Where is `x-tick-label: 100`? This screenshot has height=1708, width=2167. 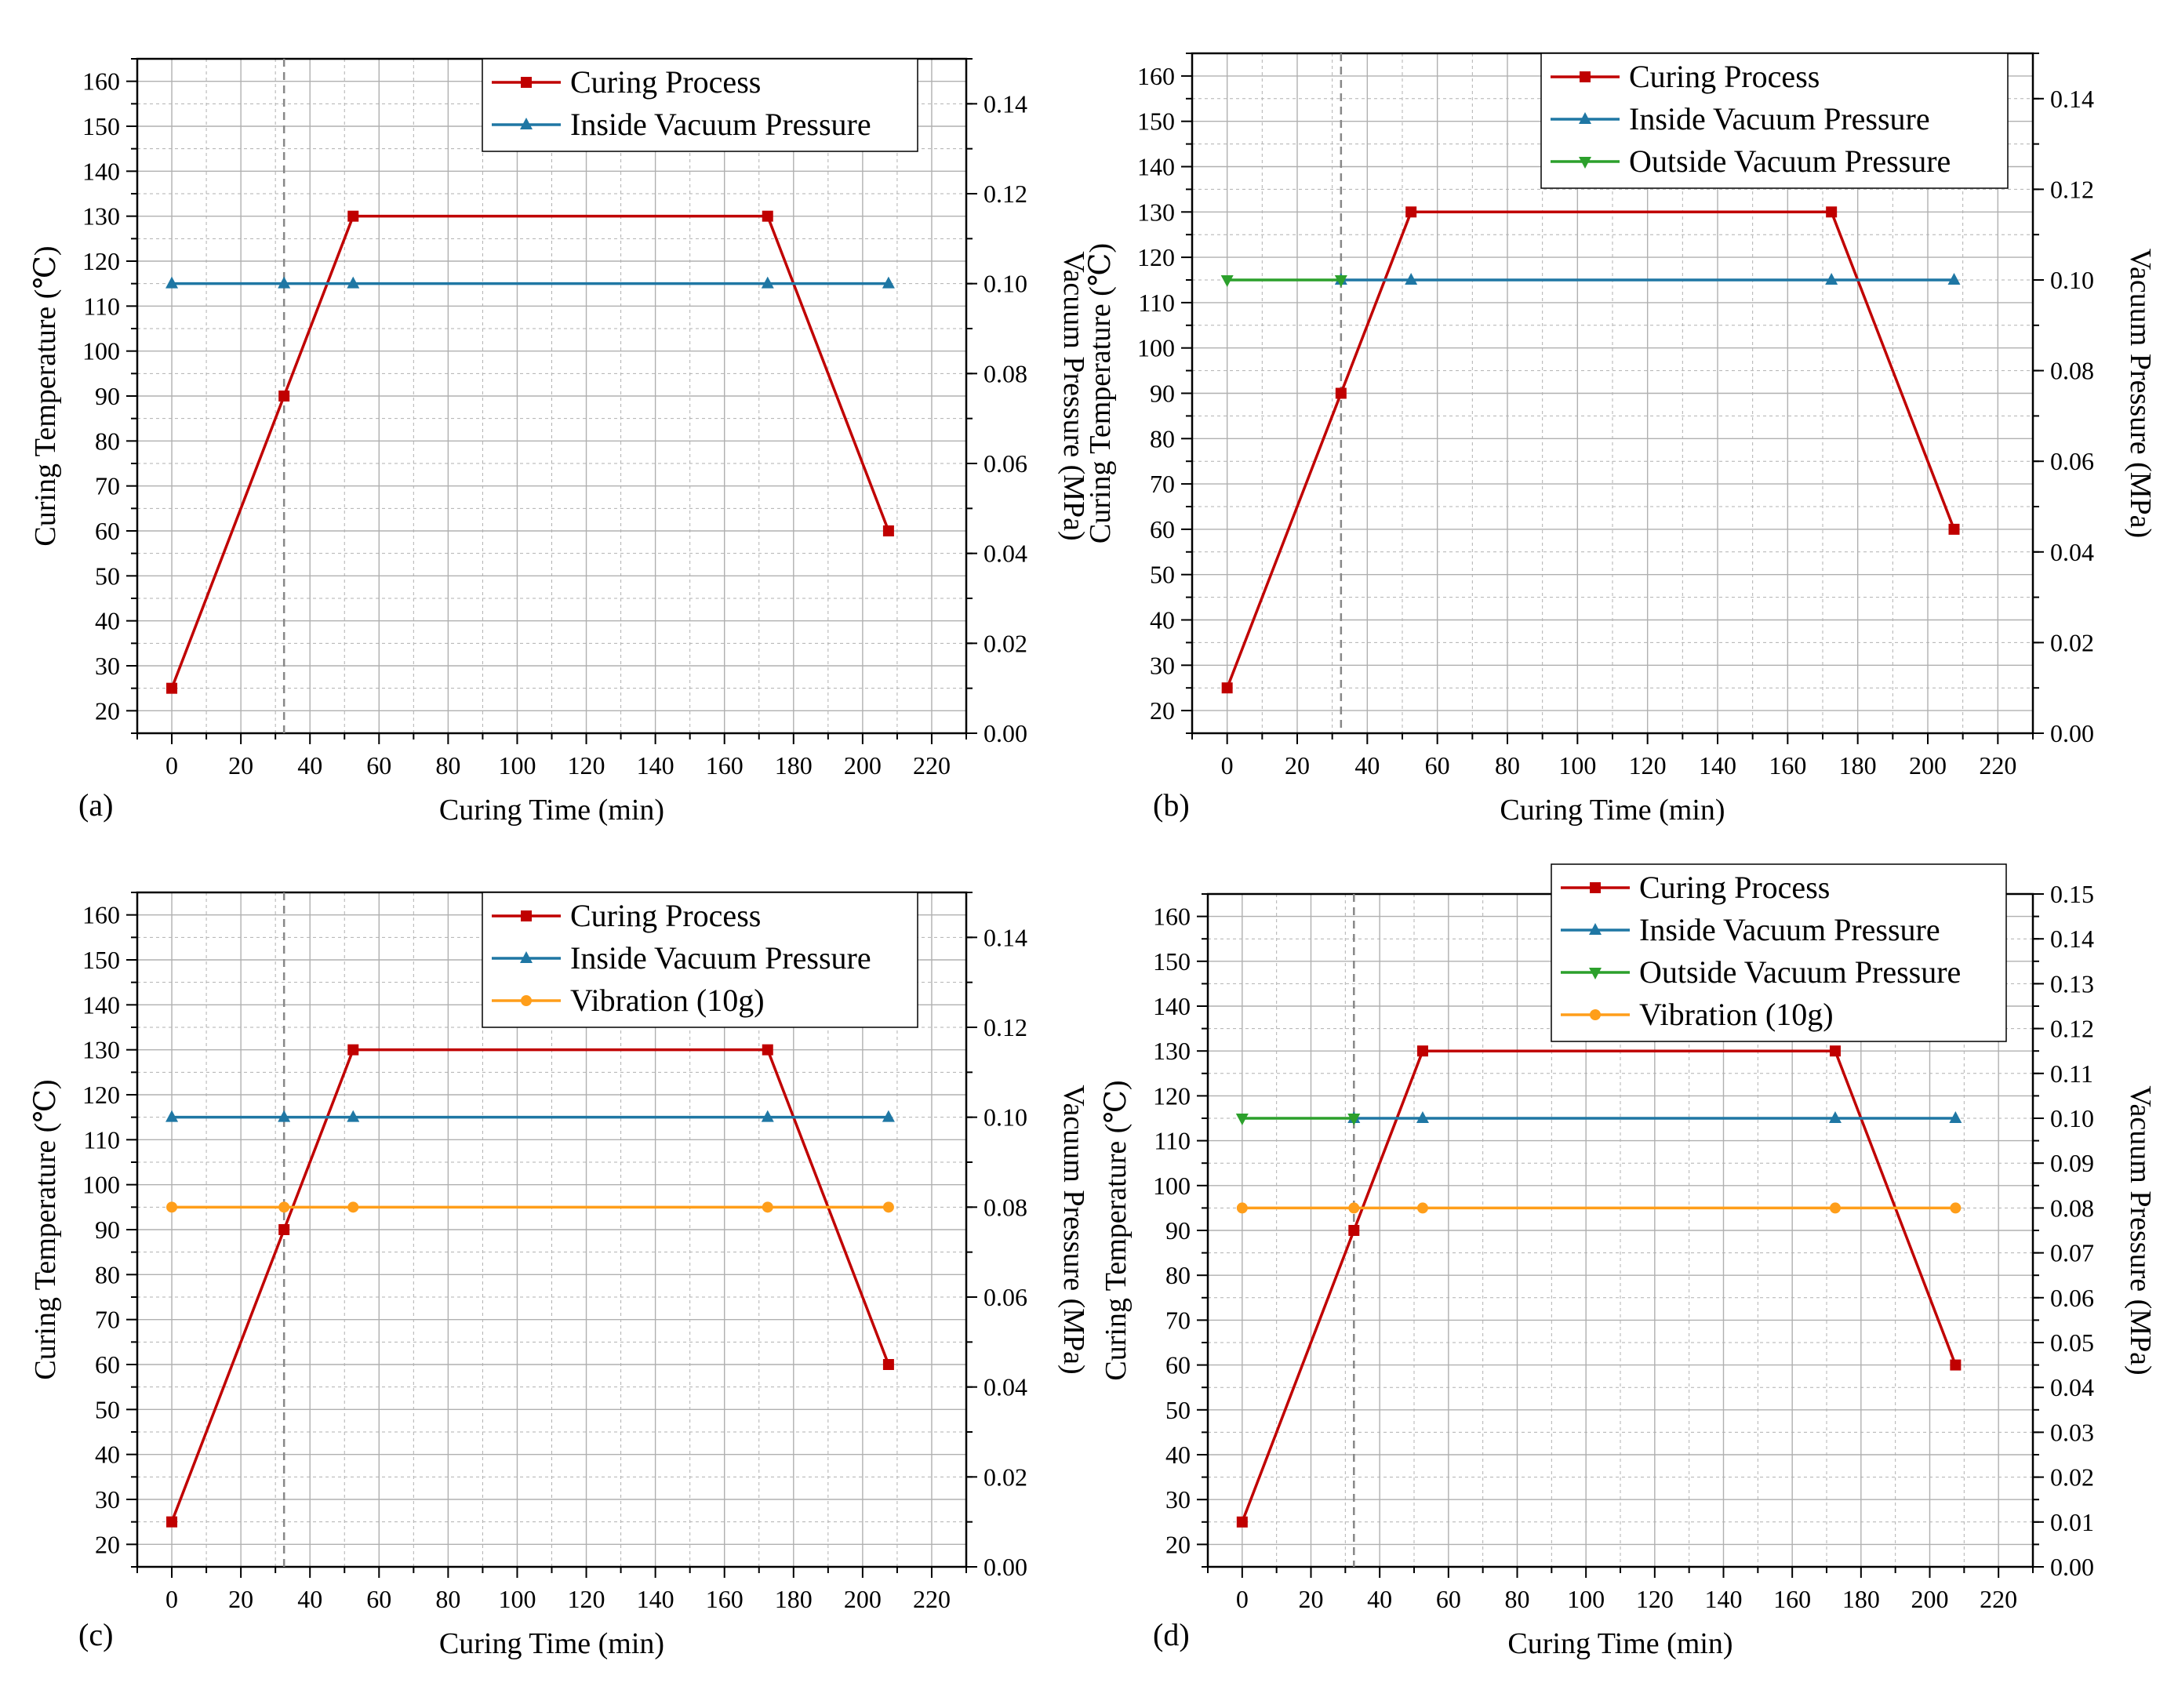
x-tick-label: 100 is located at coordinates (517, 1599).